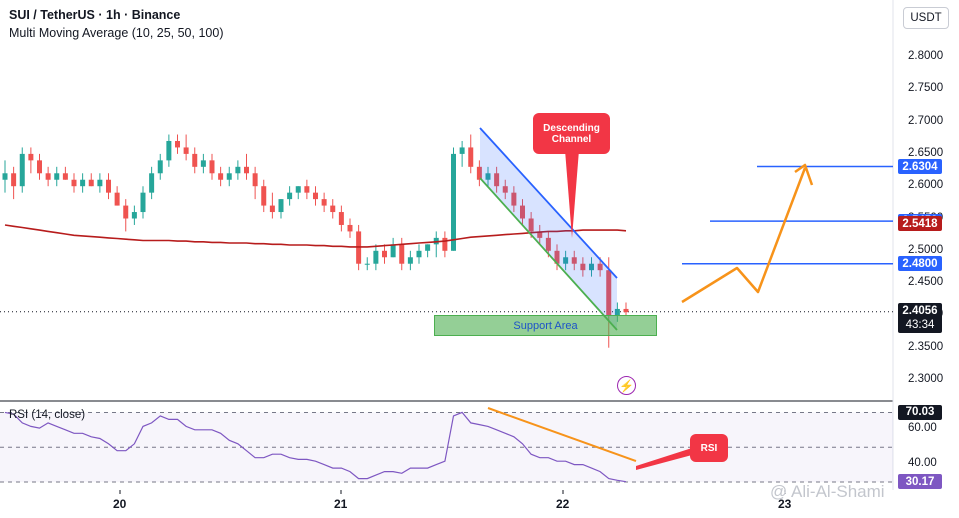 This screenshot has width=959, height=518. Describe the element at coordinates (341, 504) in the screenshot. I see `time-tick: 21` at that location.